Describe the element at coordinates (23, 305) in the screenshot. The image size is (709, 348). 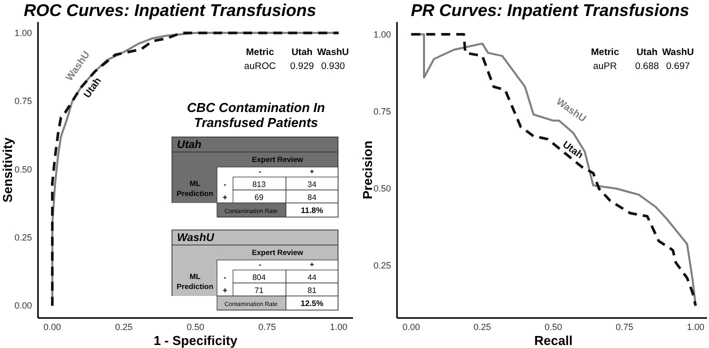
I see `y-tick-label: 0.00` at that location.